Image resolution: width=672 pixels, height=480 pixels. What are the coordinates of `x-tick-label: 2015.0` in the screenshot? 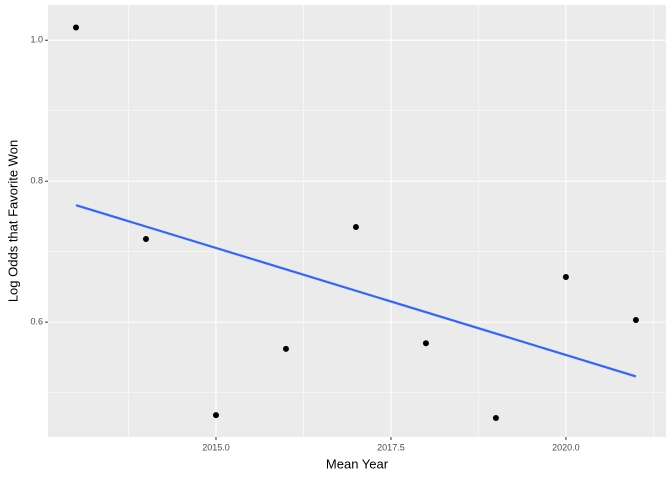 It's located at (216, 447).